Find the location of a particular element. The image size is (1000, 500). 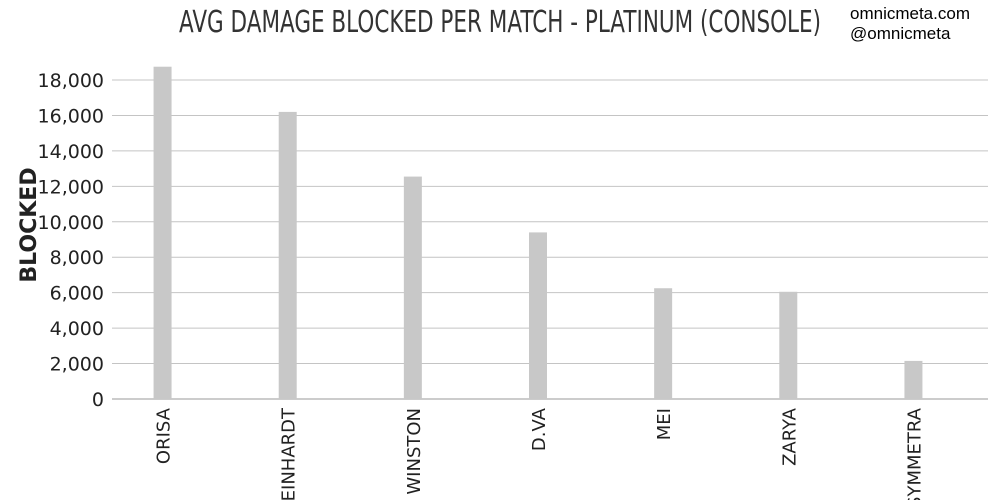

x-category-label: ORISA is located at coordinates (164, 435).